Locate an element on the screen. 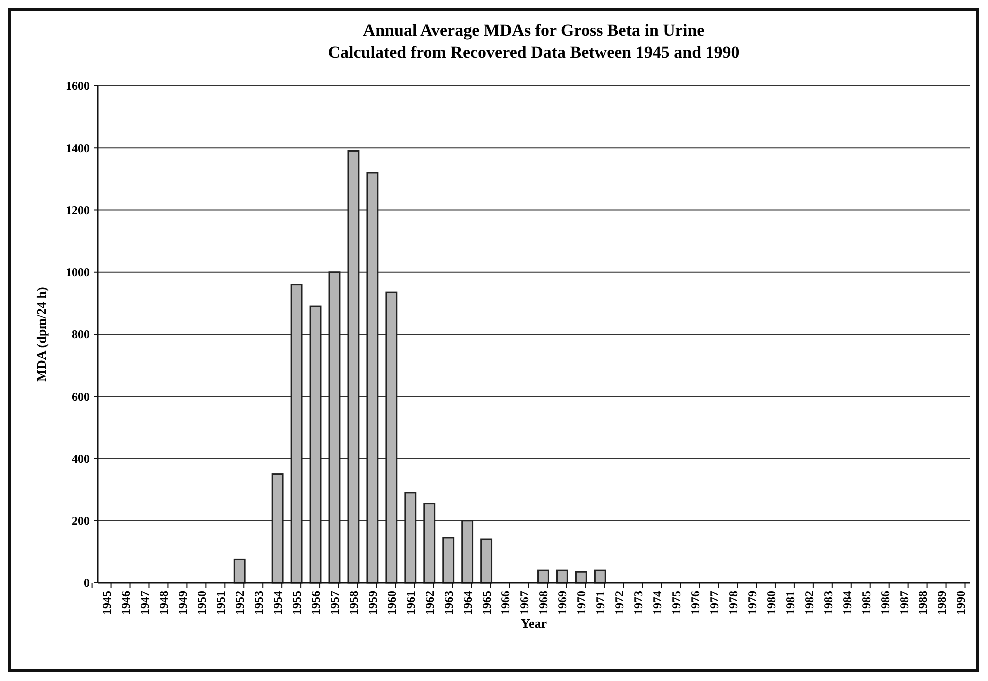 The height and width of the screenshot is (681, 988). x-tick-label: 1953 is located at coordinates (259, 603).